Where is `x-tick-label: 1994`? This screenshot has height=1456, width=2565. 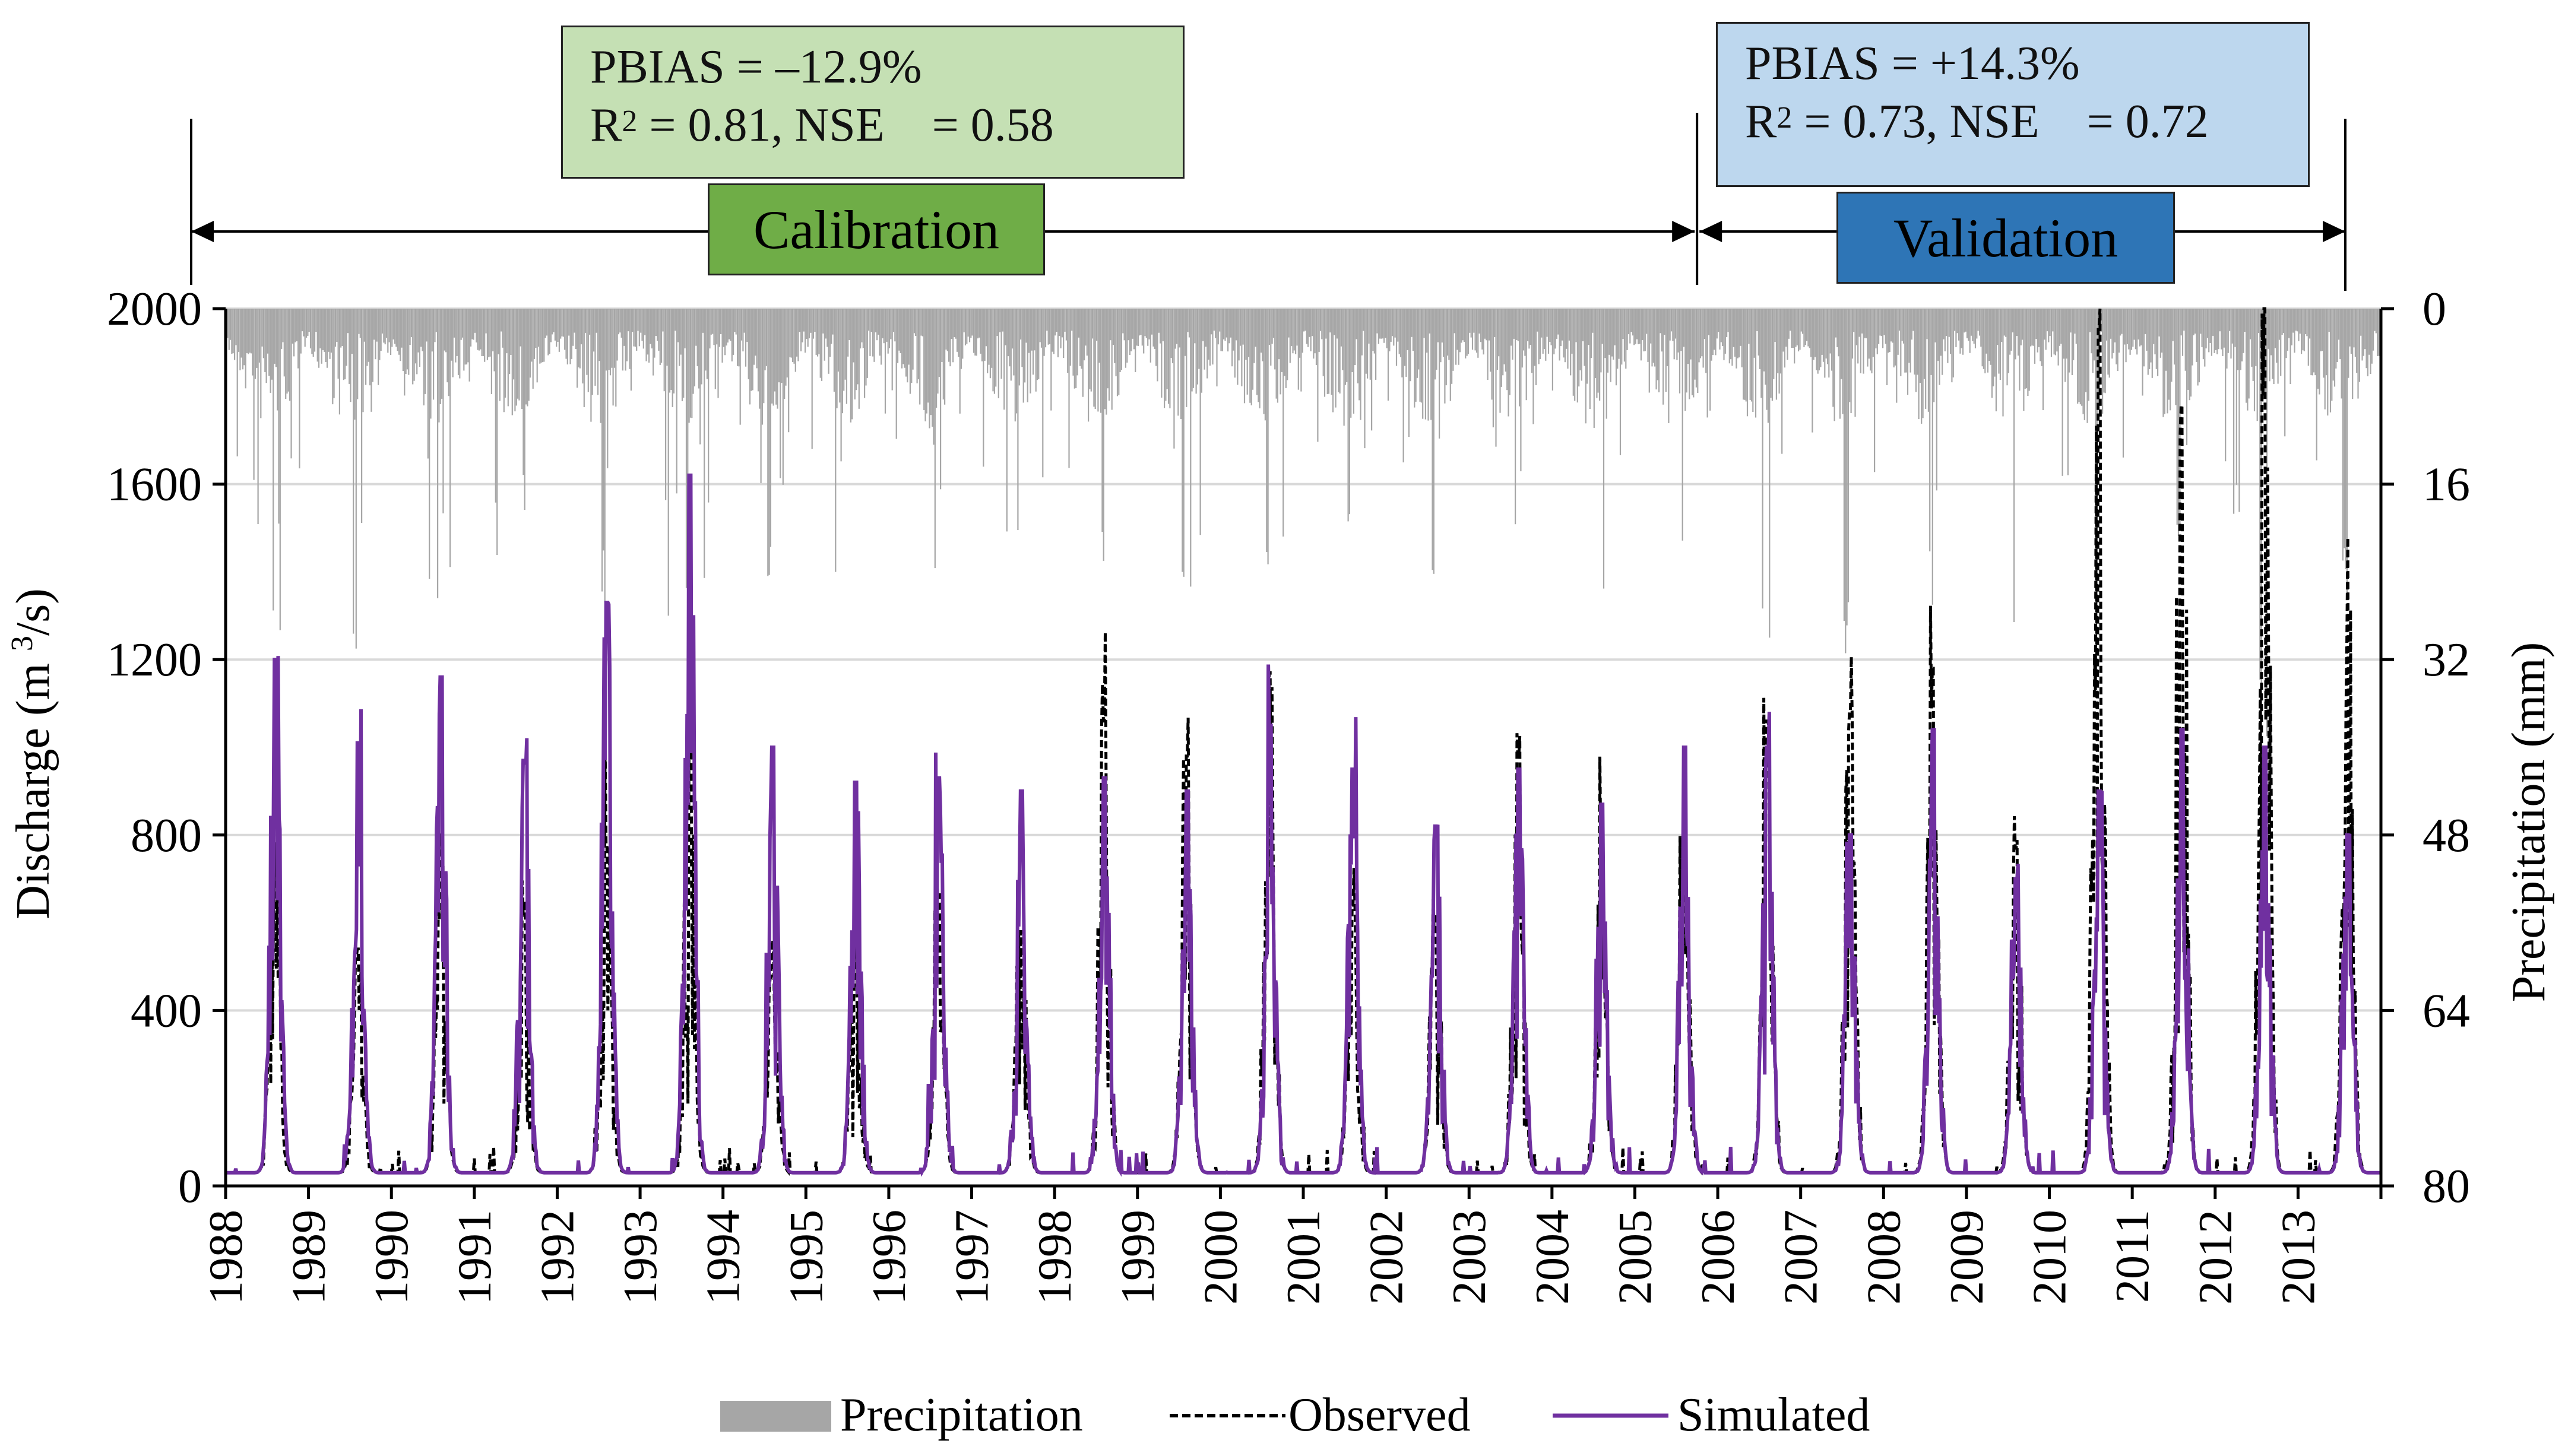
x-tick-label: 1994 is located at coordinates (724, 1257).